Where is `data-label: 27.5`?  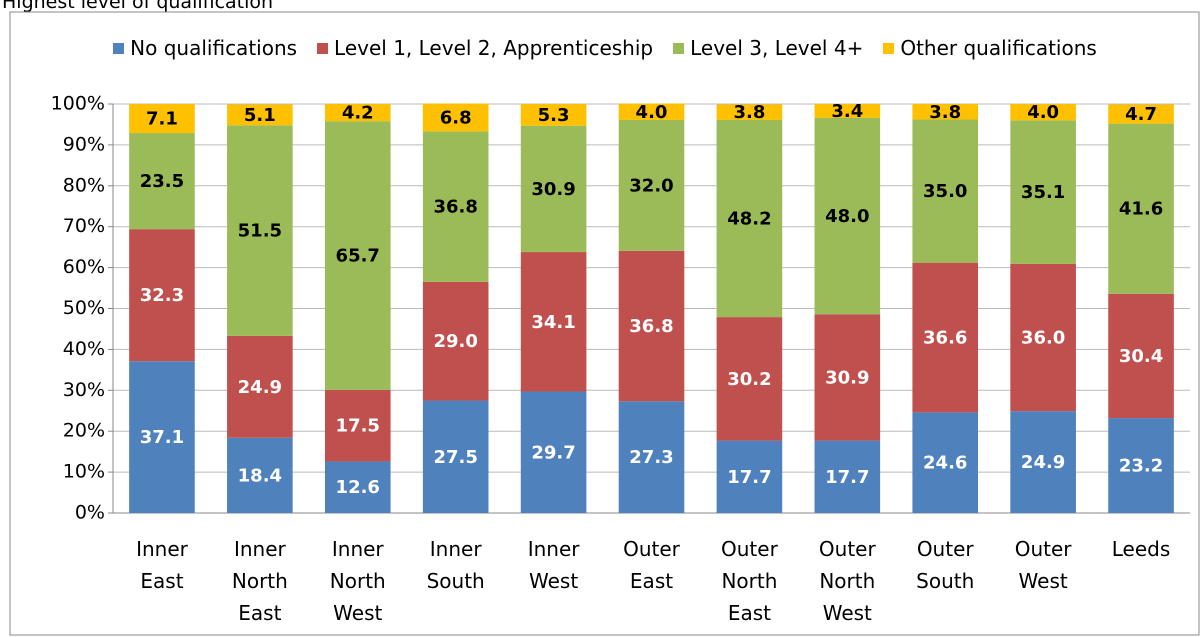
data-label: 27.5 is located at coordinates (455, 457).